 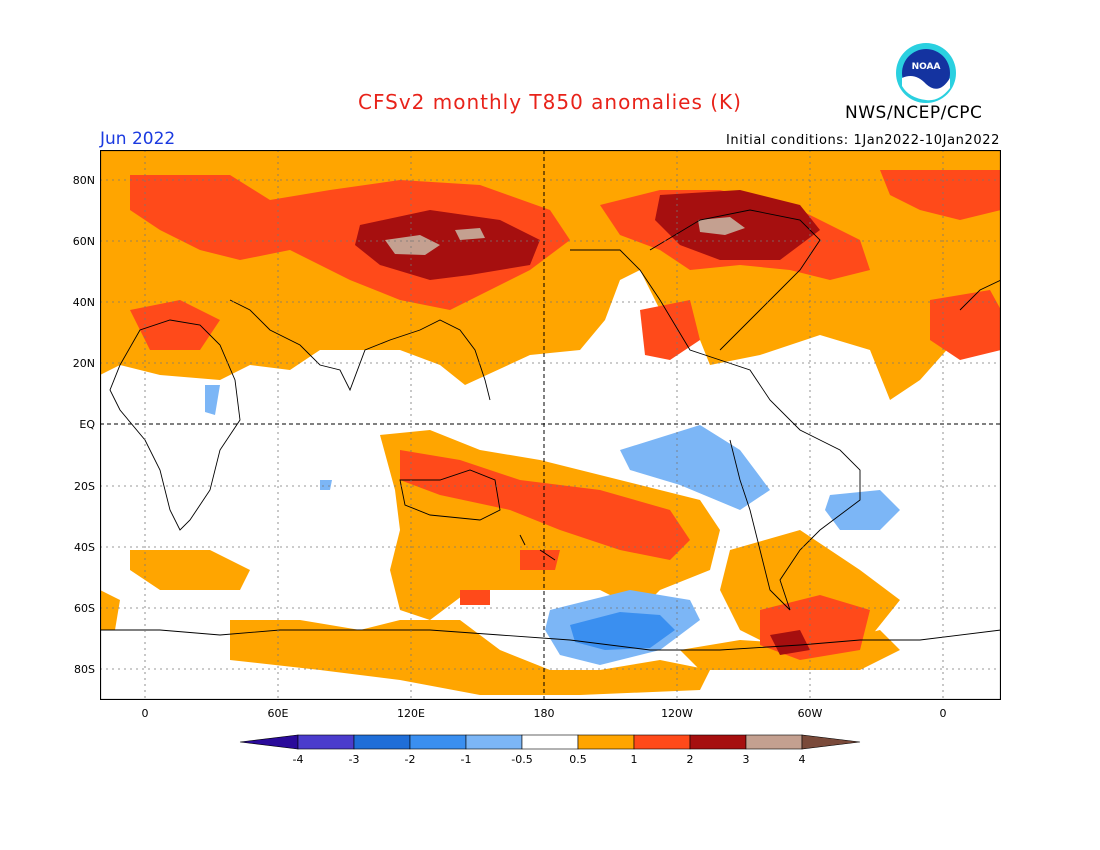 What do you see at coordinates (862, 140) in the screenshot?
I see `initial-conditions: Initial conditions: 1Jan2022-10Jan2022` at bounding box center [862, 140].